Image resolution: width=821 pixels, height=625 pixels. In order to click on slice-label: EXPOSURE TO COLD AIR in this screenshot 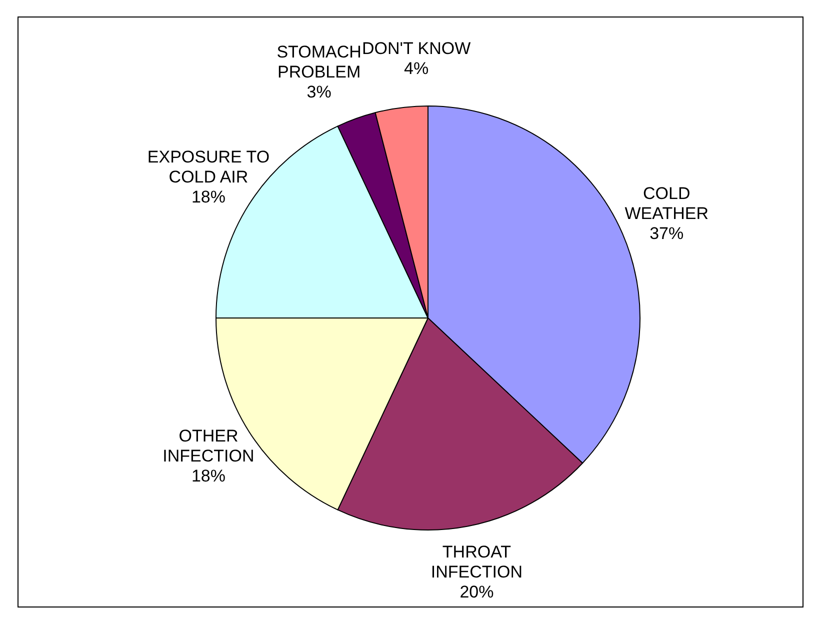, I will do `click(208, 168)`.